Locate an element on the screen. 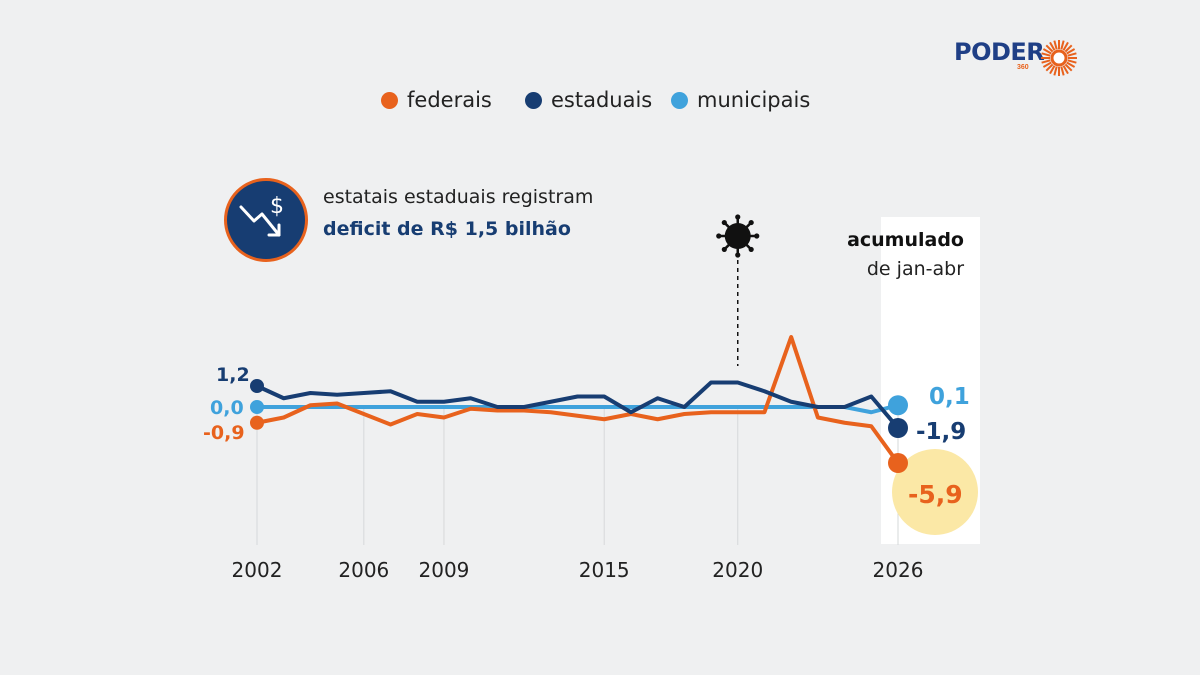  label-municipais-end: 0,1 is located at coordinates (949, 397).